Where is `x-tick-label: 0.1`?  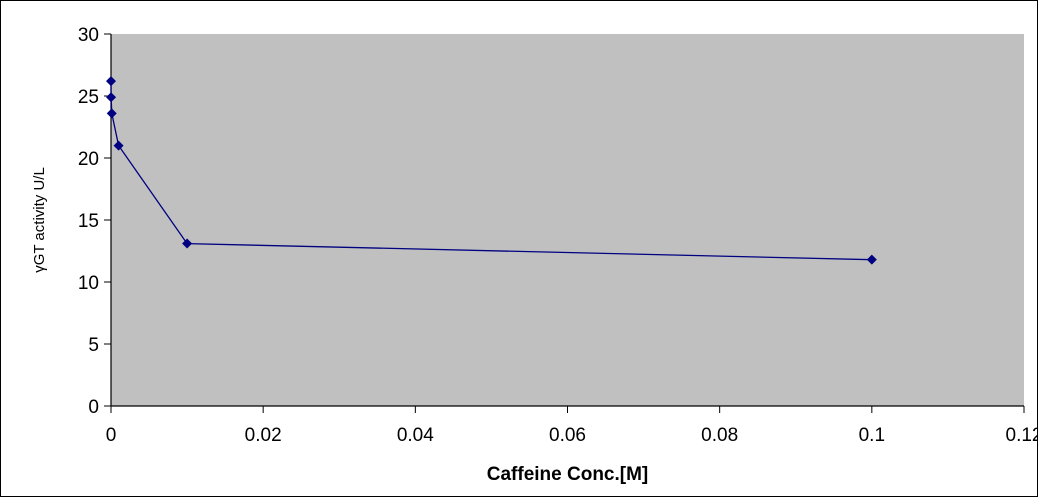 x-tick-label: 0.1 is located at coordinates (872, 435).